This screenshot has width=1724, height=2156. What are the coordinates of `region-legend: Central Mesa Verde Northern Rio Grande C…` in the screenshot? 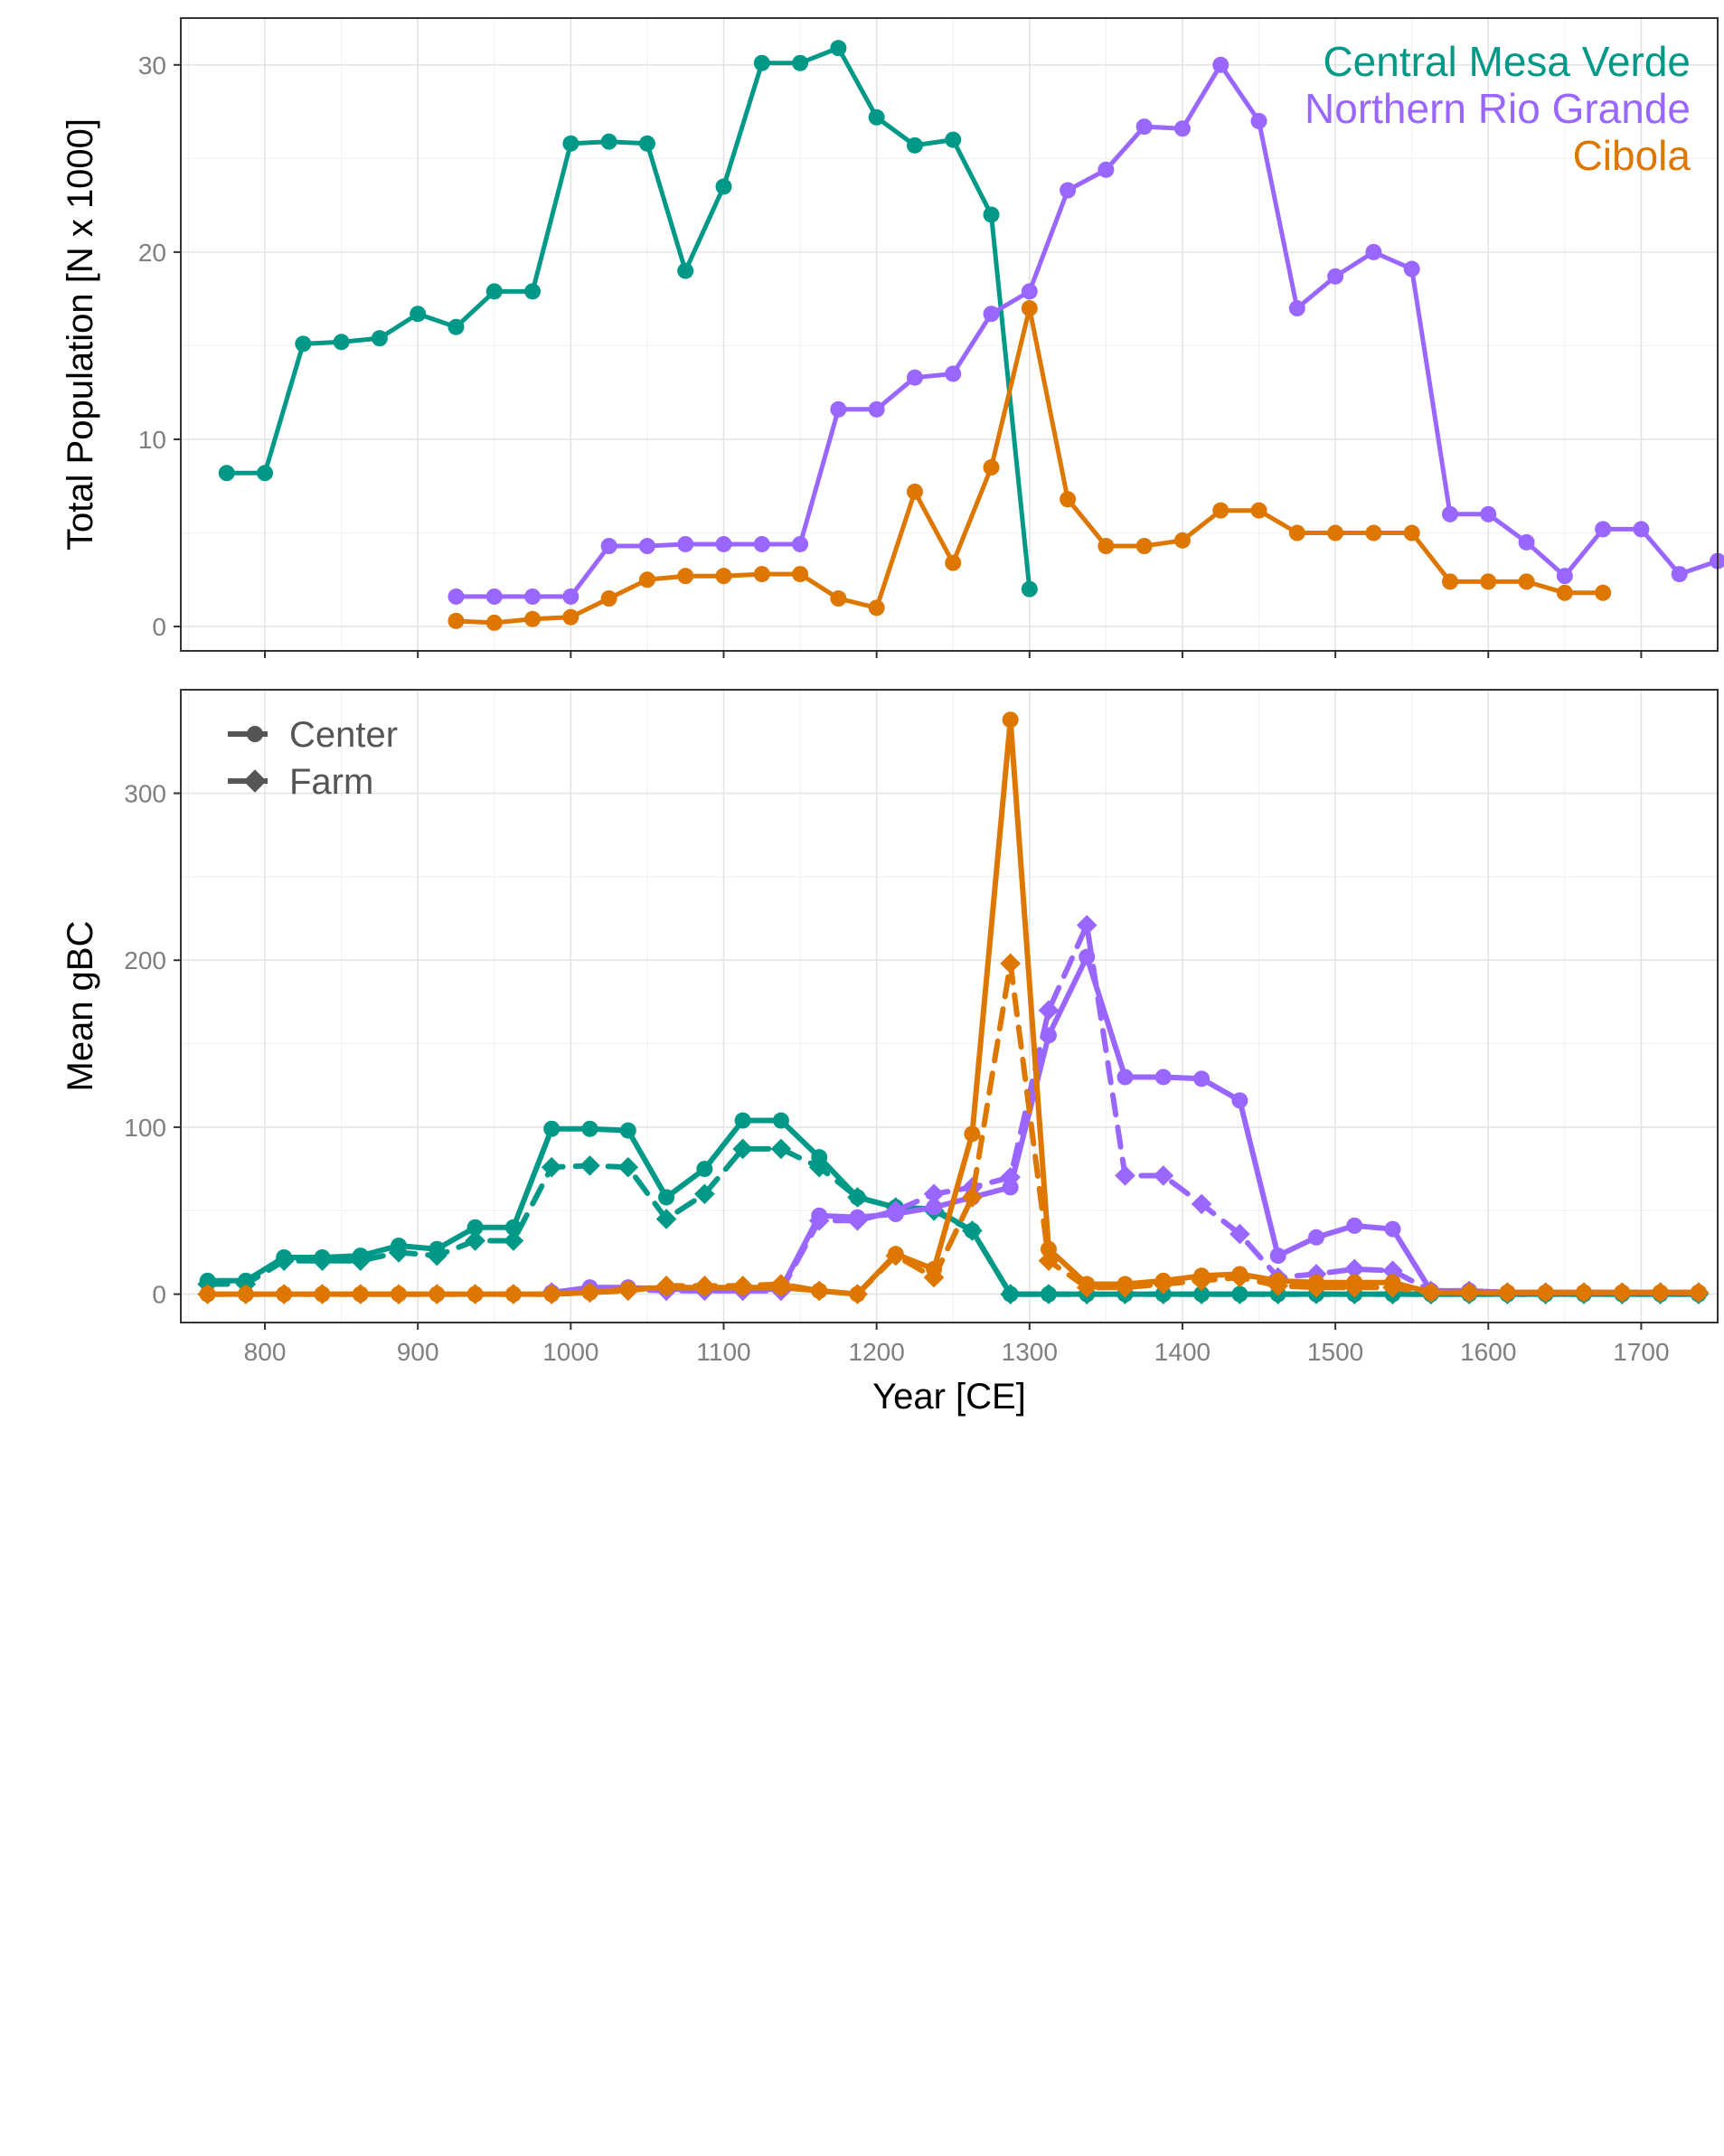 It's located at (1498, 108).